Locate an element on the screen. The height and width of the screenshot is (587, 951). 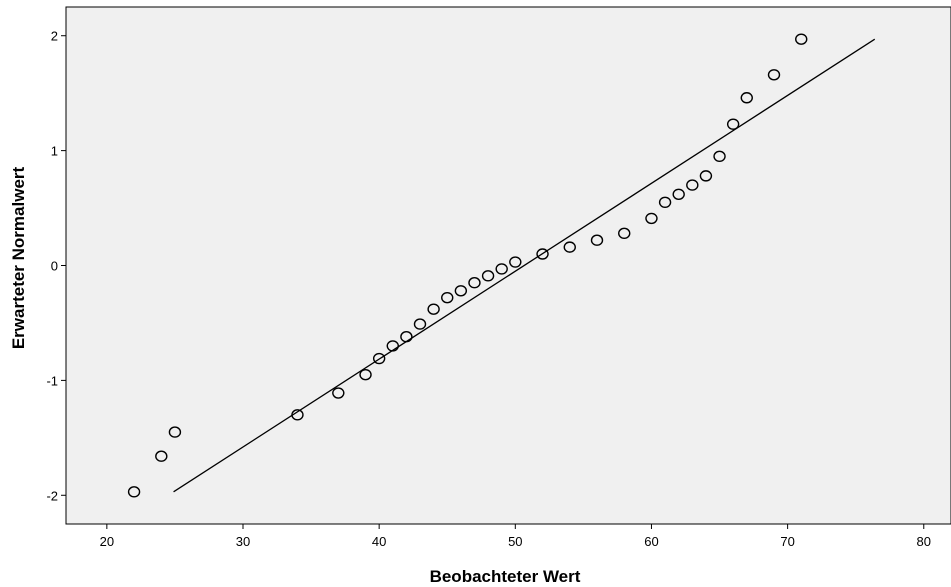
y-tick-label: 2 is located at coordinates (54, 36).